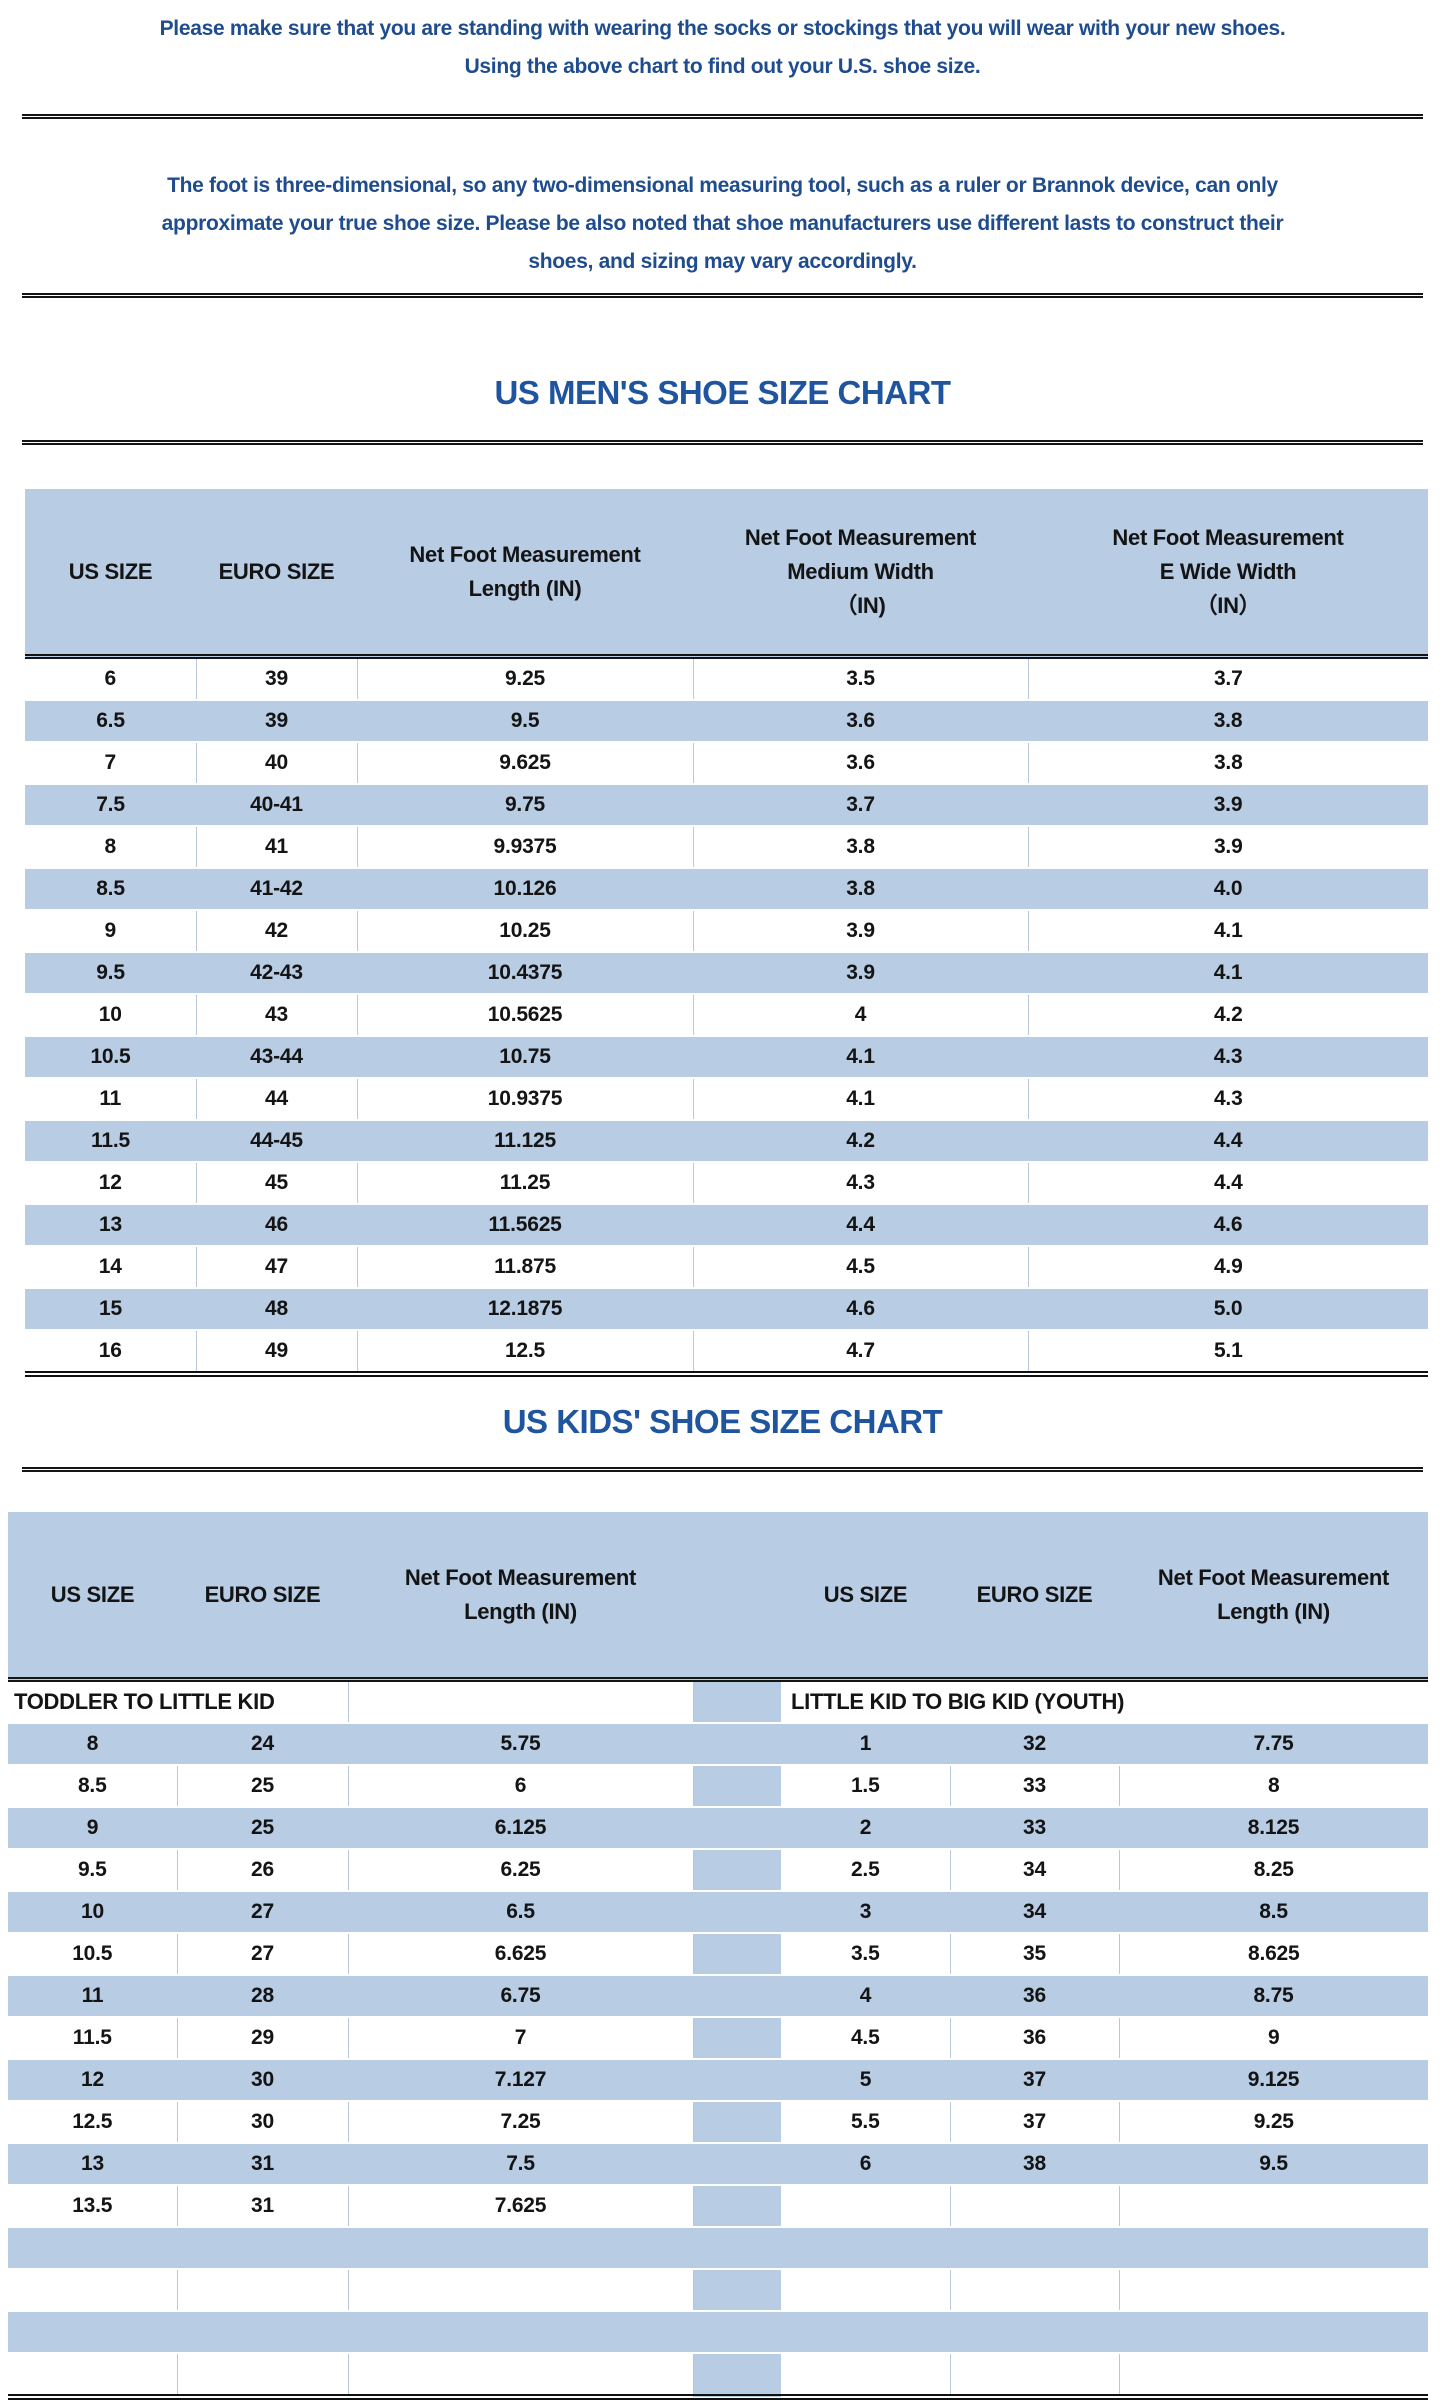 This screenshot has width=1445, height=2400. Describe the element at coordinates (1228, 574) in the screenshot. I see `column-header-e-wide-width: Net Foot Measurement E Wide Width （IN）` at that location.